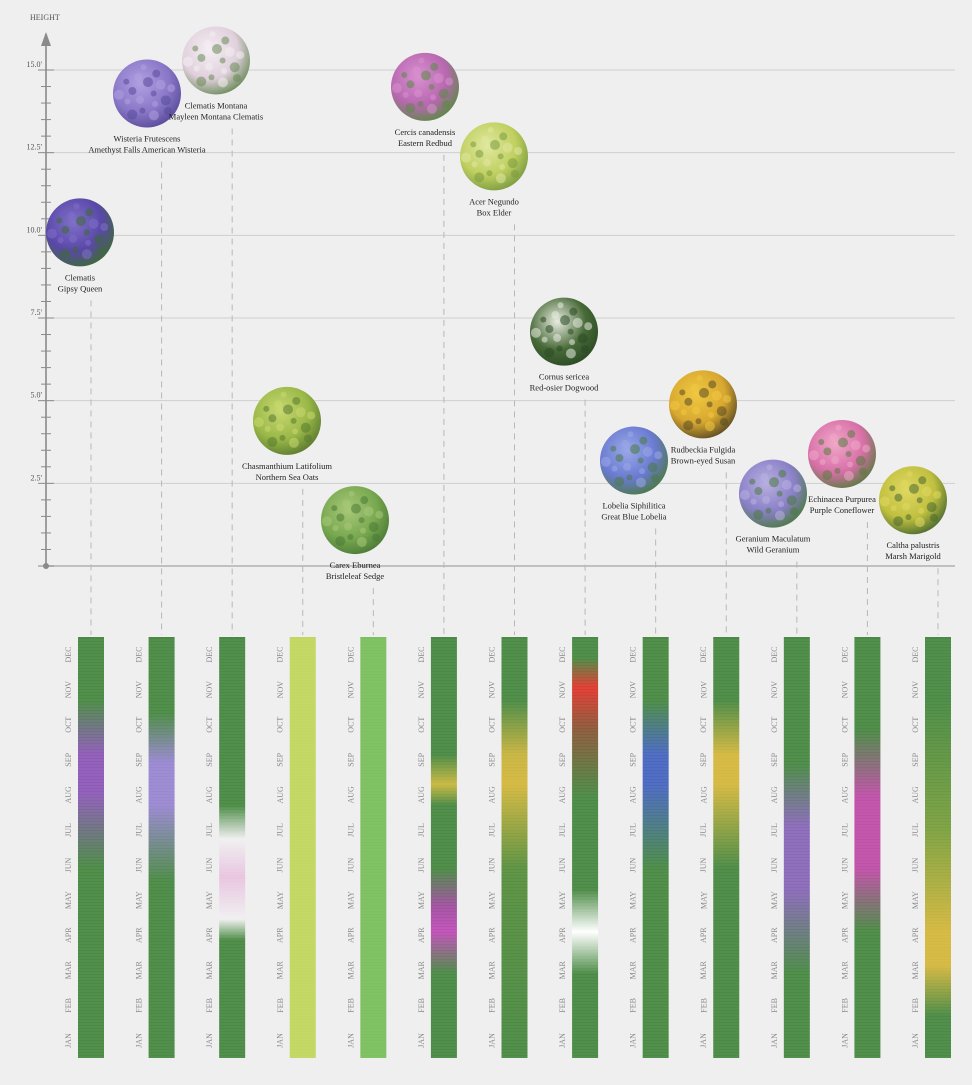  Describe the element at coordinates (425, 143) in the screenshot. I see `plant-common-name: Eastern Redbud` at that location.